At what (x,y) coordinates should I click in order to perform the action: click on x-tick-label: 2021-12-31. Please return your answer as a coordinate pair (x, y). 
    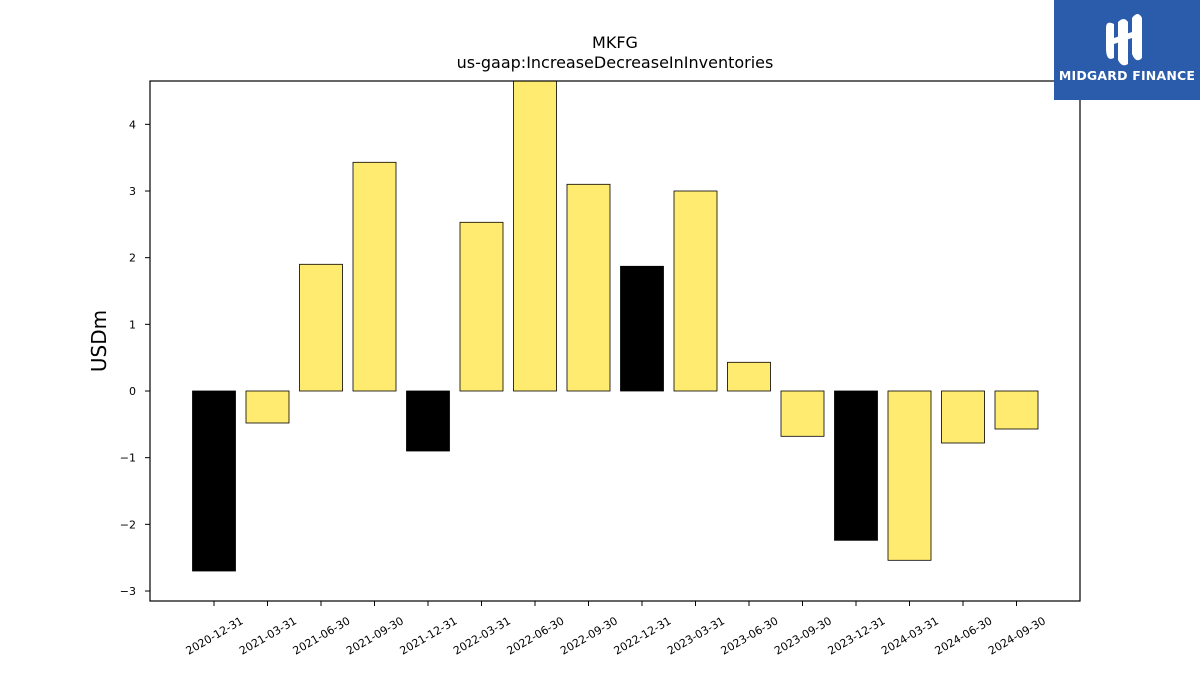
    Looking at the image, I should click on (429, 635).